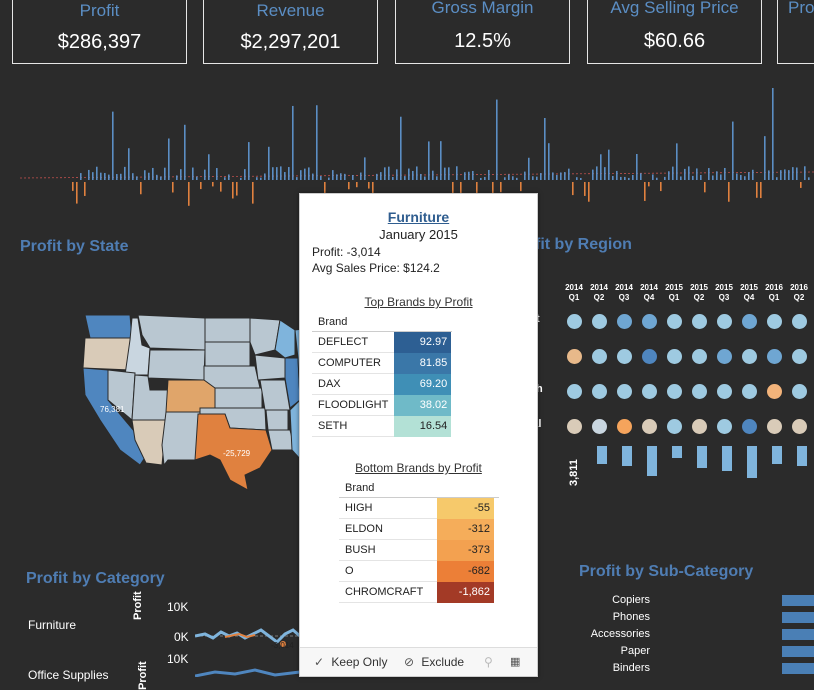 The image size is (814, 690). What do you see at coordinates (319, 662) in the screenshot?
I see `check-icon: ✓` at bounding box center [319, 662].